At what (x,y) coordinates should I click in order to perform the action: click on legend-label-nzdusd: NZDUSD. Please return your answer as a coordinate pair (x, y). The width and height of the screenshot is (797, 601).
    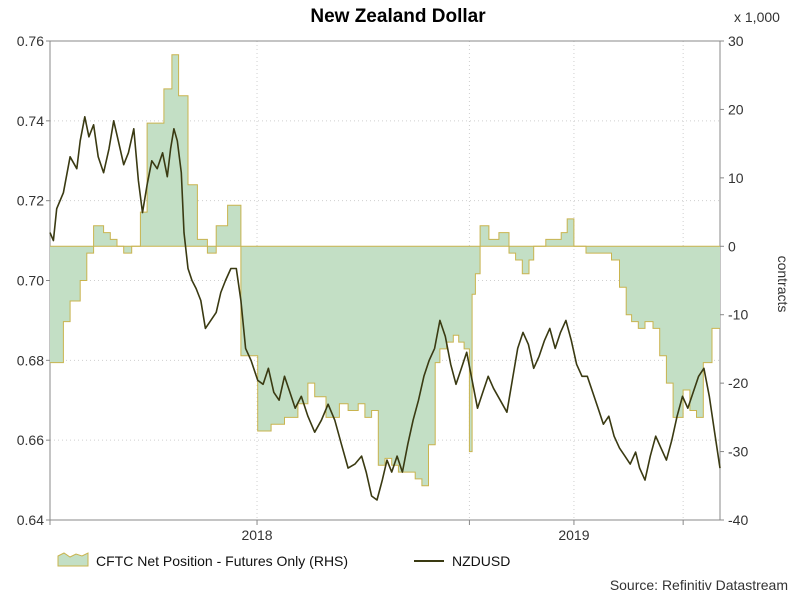
    Looking at the image, I should click on (481, 561).